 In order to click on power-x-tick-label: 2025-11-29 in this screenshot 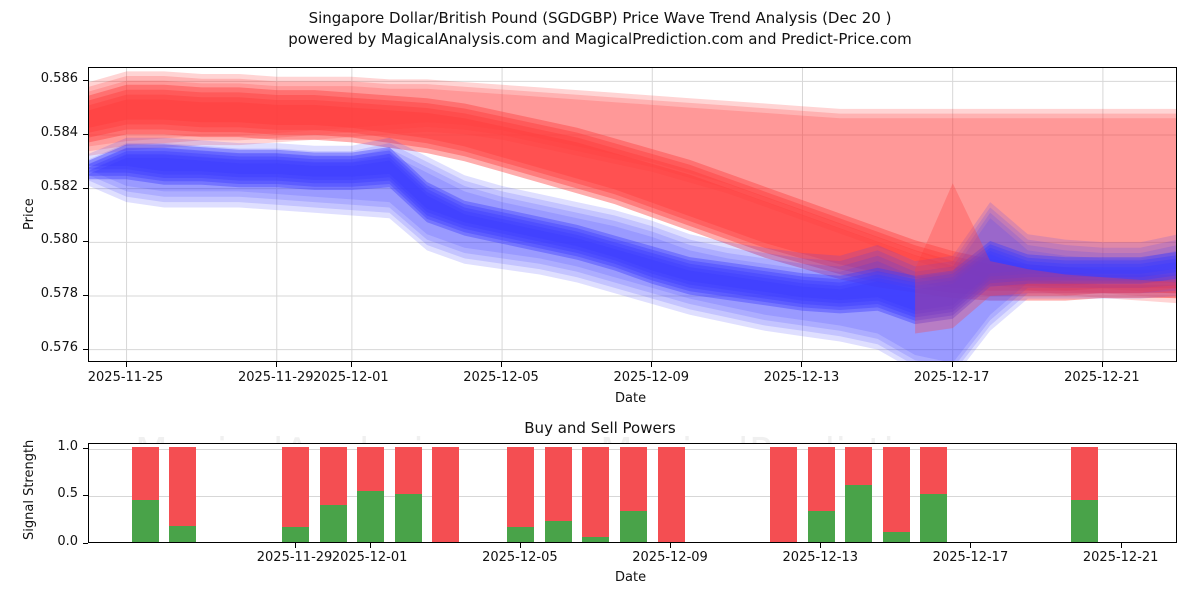, I will do `click(294, 557)`.